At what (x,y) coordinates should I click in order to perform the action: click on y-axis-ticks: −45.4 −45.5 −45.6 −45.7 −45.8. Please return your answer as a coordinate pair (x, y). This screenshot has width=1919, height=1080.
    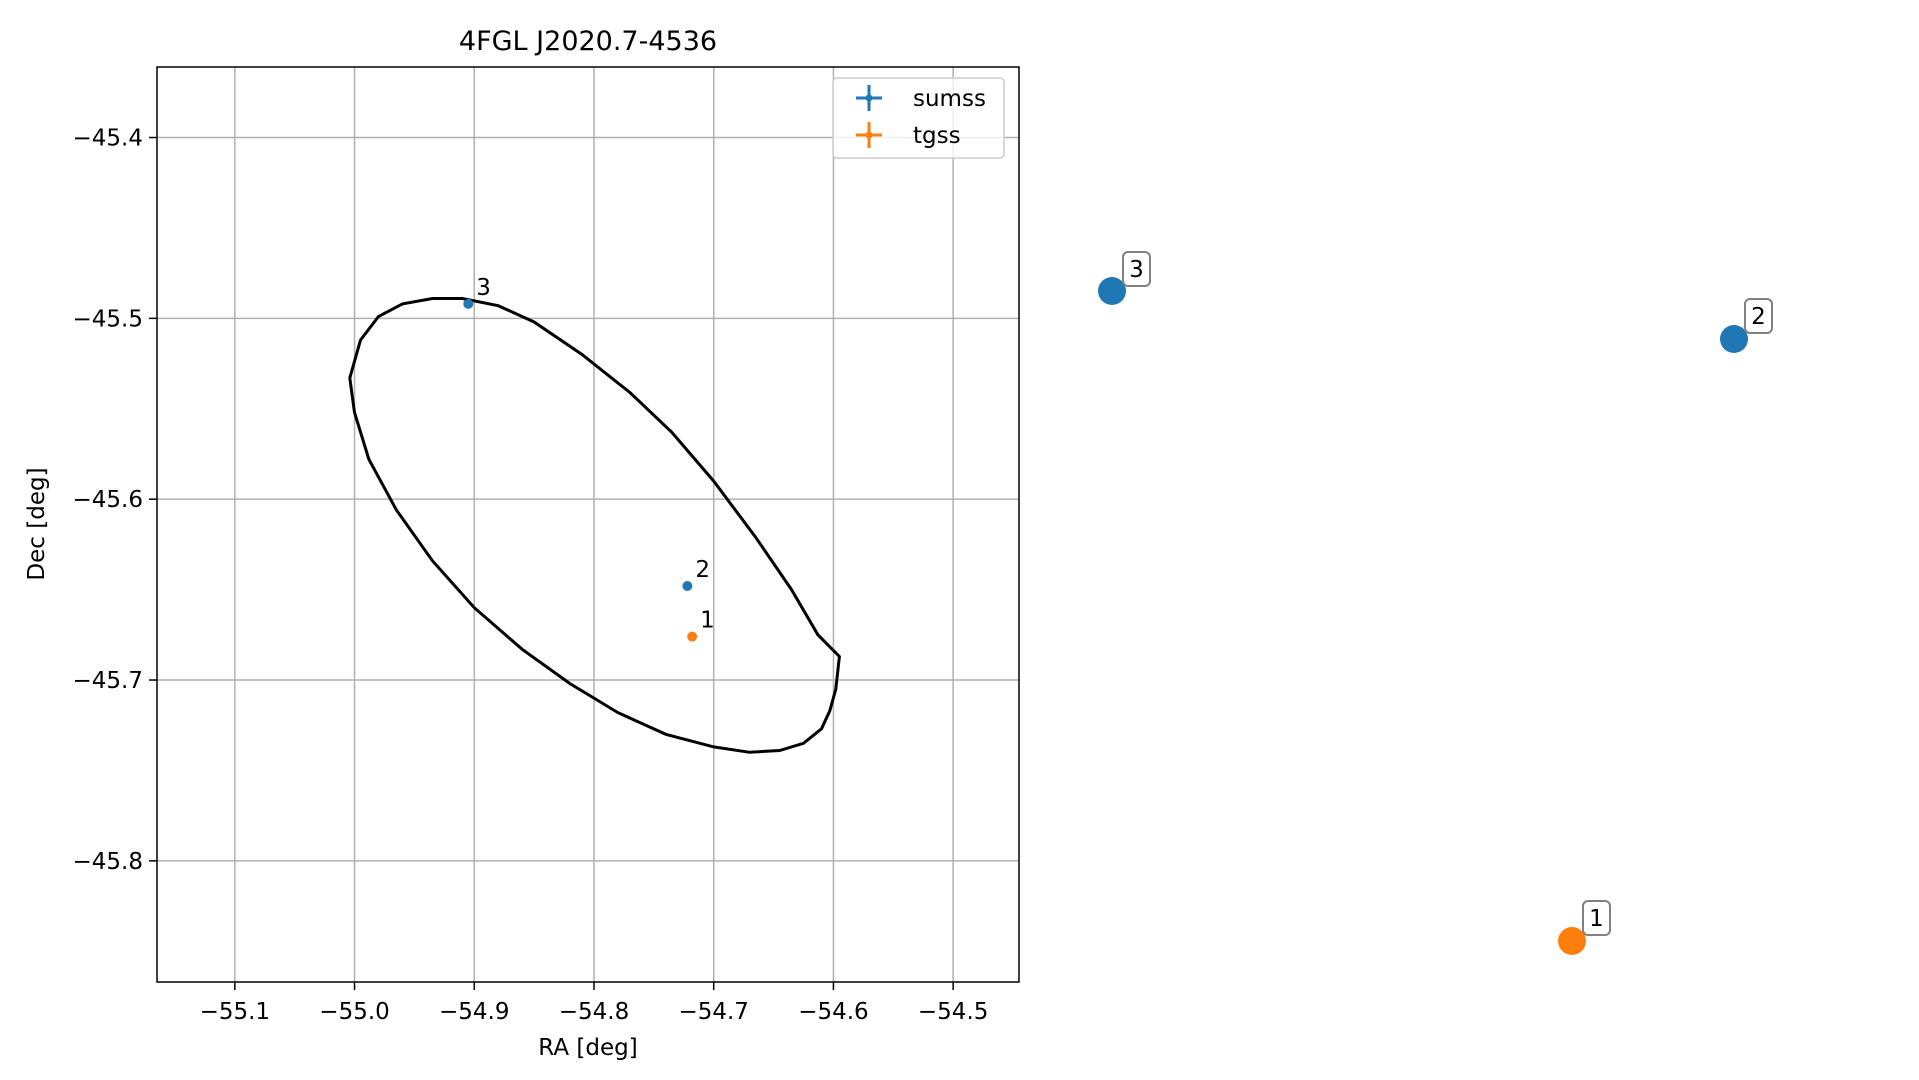
    Looking at the image, I should click on (115, 500).